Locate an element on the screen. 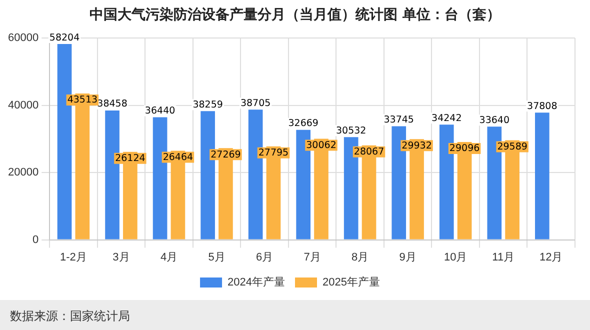 Image resolution: width=590 pixels, height=330 pixels. x-tick-label: 7月 is located at coordinates (312, 257).